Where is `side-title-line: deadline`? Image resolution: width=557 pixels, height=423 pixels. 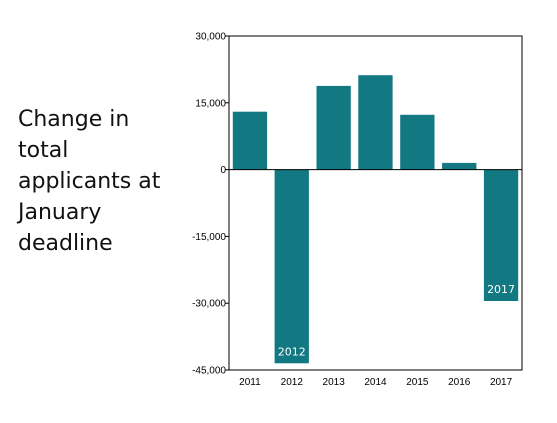 side-title-line: deadline is located at coordinates (65, 243).